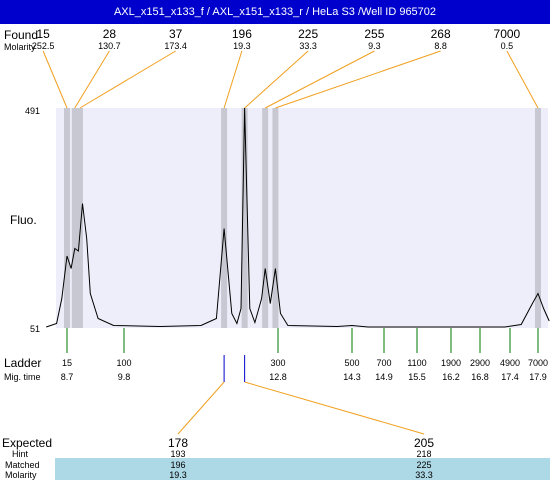 The image size is (550, 480). Describe the element at coordinates (67, 363) in the screenshot. I see `ladder-size-label: 15` at that location.